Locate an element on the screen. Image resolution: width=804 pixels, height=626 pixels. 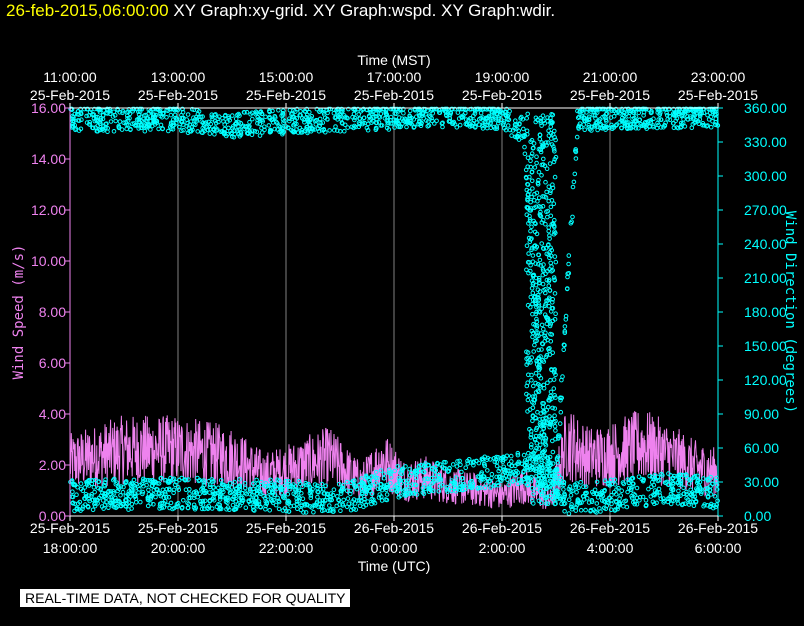
top-tick-date: 25-Feb-2015 is located at coordinates (178, 95).